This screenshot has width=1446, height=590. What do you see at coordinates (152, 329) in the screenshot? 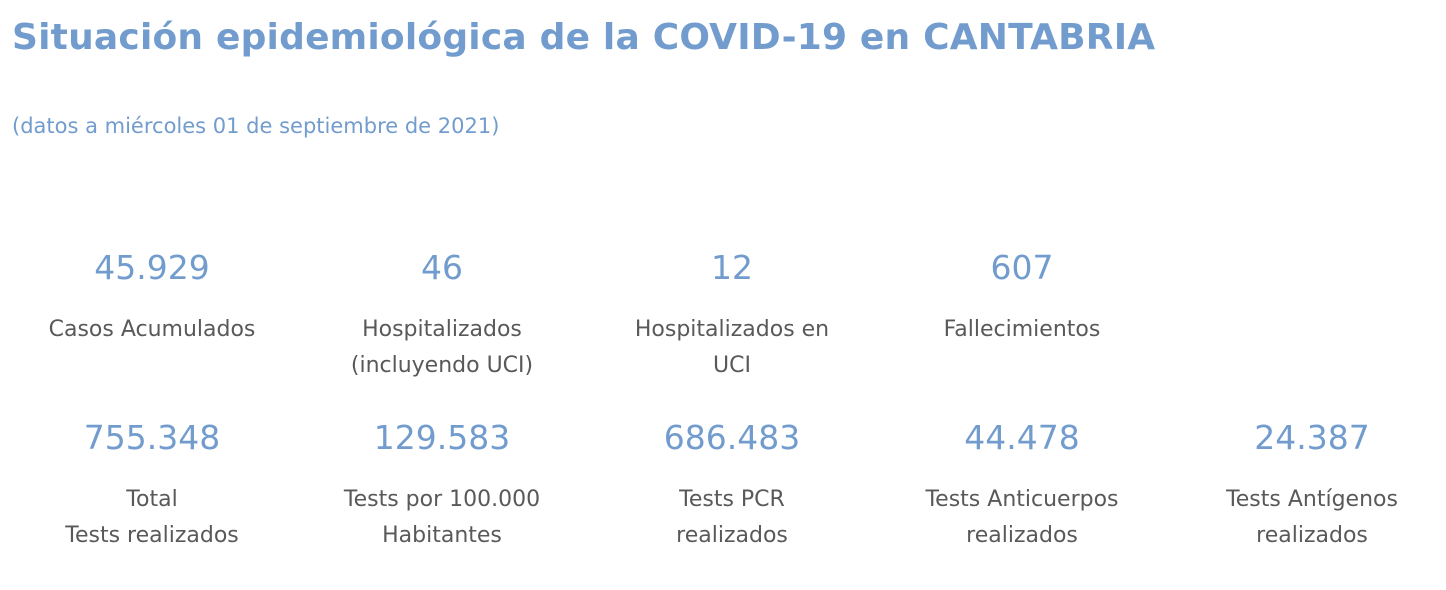
I see `stat-label: Casos Acumulados` at bounding box center [152, 329].